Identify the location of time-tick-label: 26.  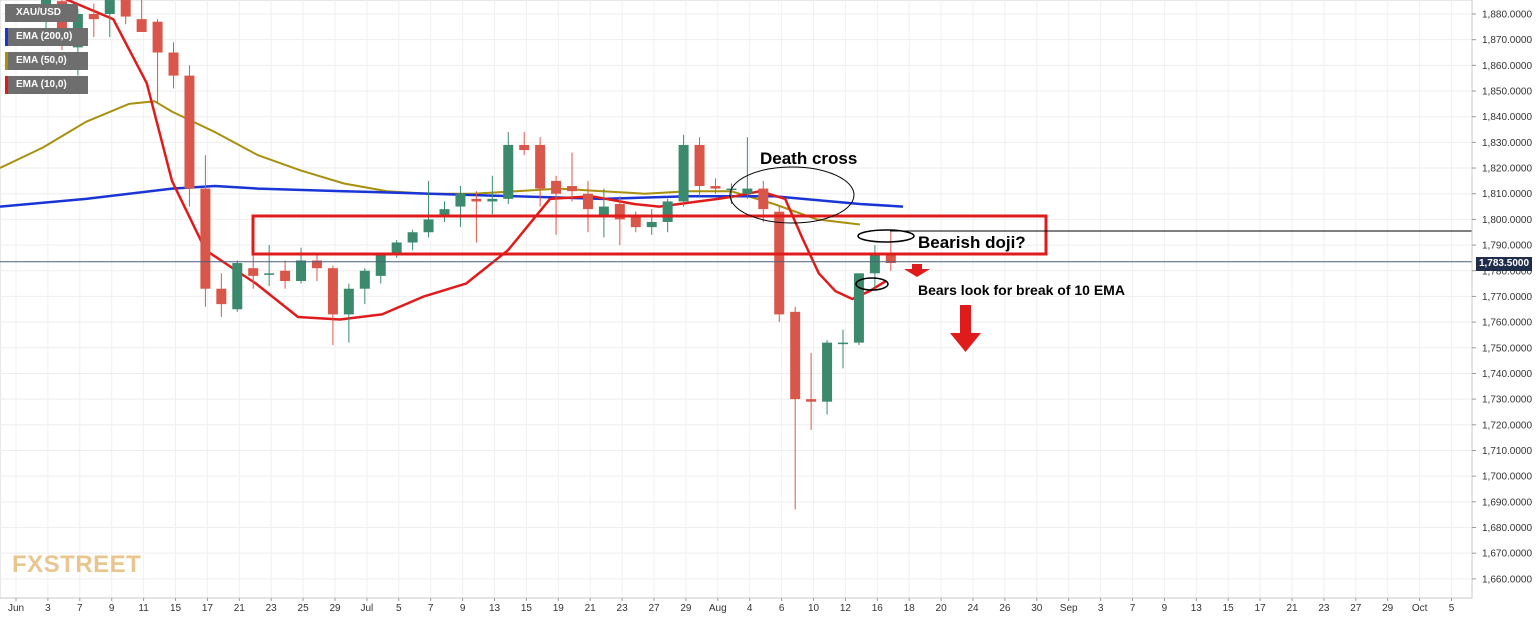
(1005, 608).